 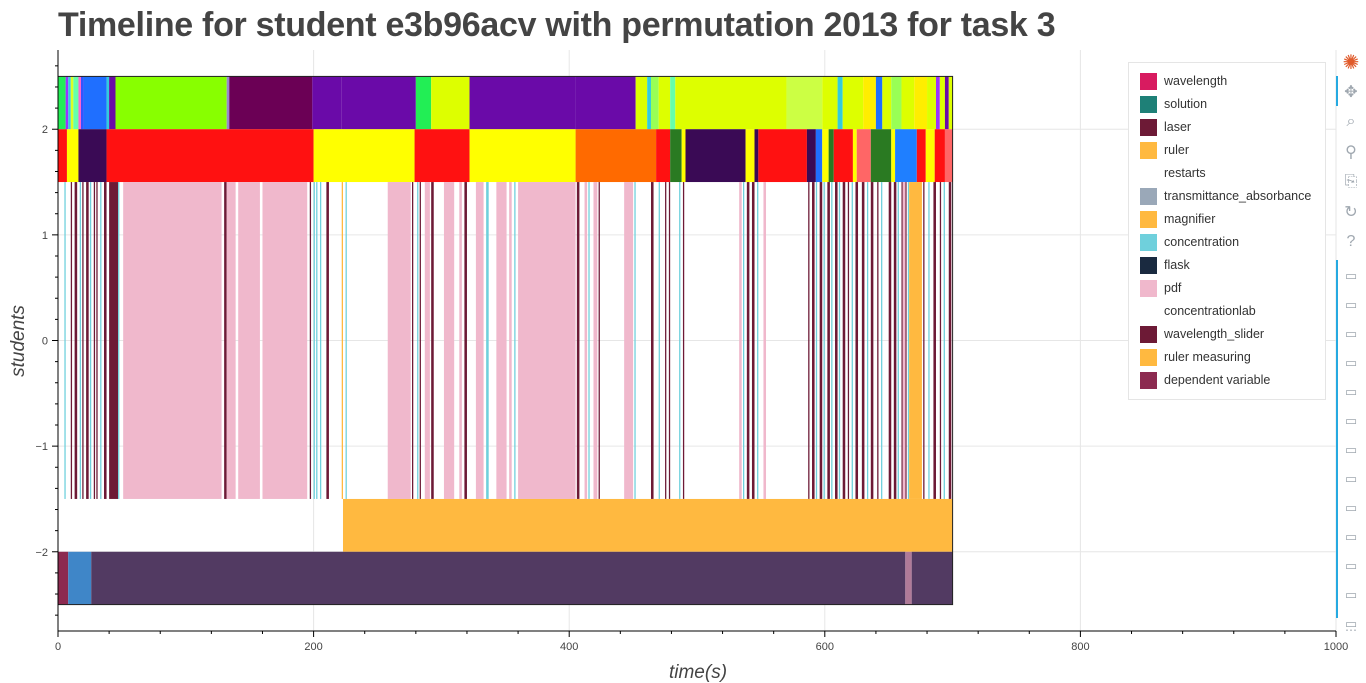 What do you see at coordinates (1205, 380) in the screenshot?
I see `legend-item: dependent variable` at bounding box center [1205, 380].